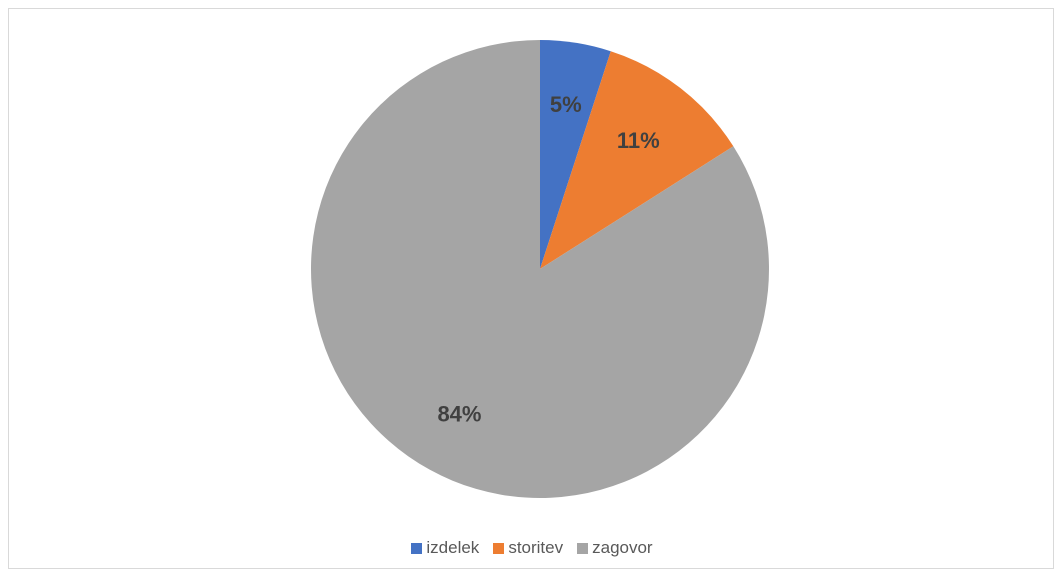 The image size is (1064, 577). I want to click on pie-data-labels: 5% 11% 84%, so click(548, 259).